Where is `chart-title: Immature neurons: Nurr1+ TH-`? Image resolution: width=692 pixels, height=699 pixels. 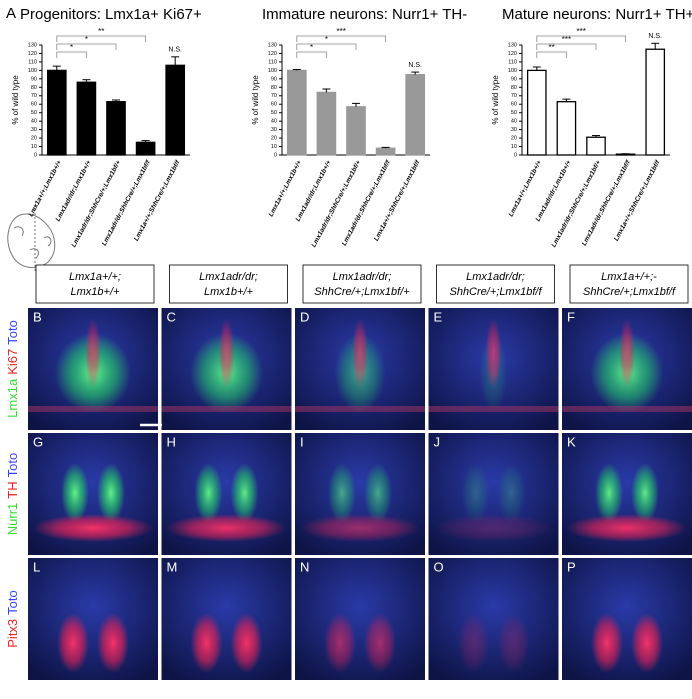
chart-title: Immature neurons: Nurr1+ TH- is located at coordinates (364, 14).